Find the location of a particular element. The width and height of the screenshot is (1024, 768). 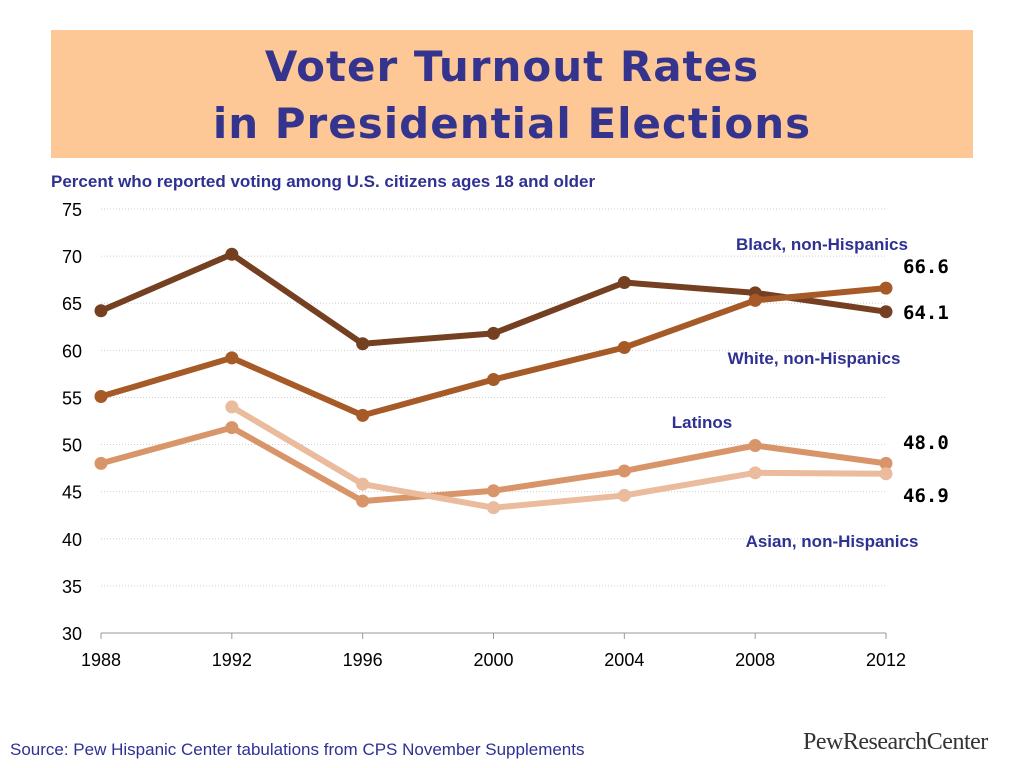

end-value-label: 64.1 is located at coordinates (926, 313).